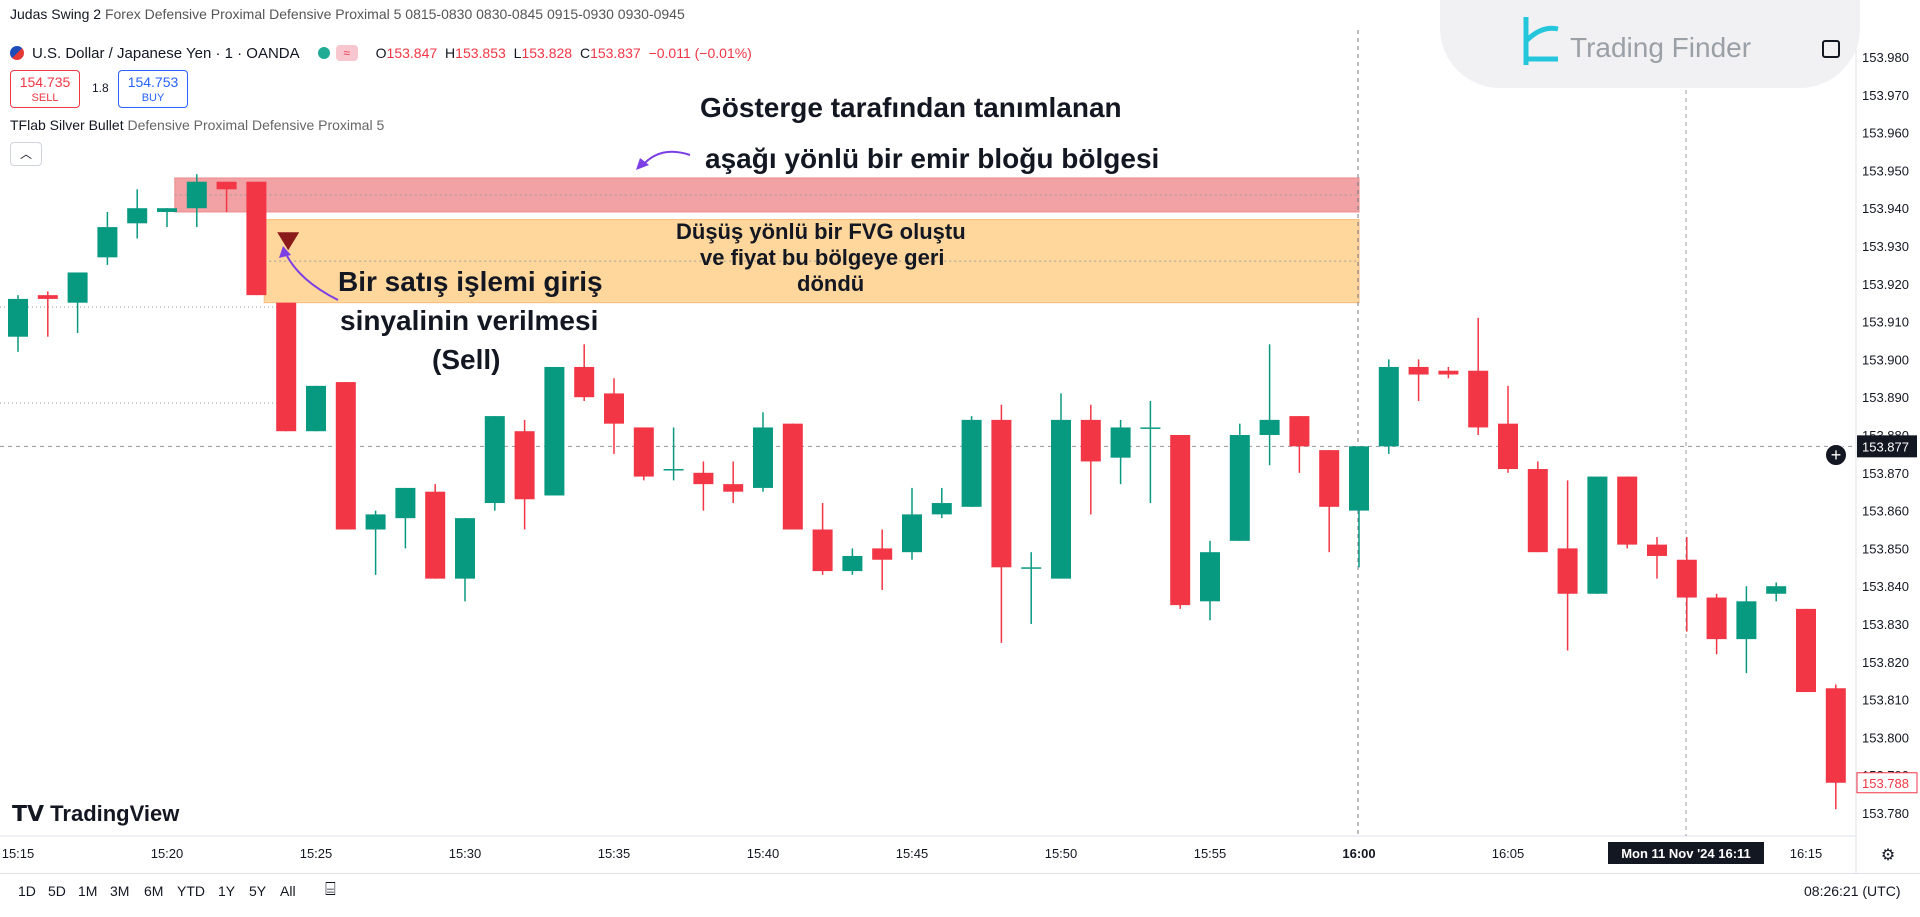 The width and height of the screenshot is (1920, 917). Describe the element at coordinates (1885, 246) in the screenshot. I see `price-tick-label: 153.930` at that location.